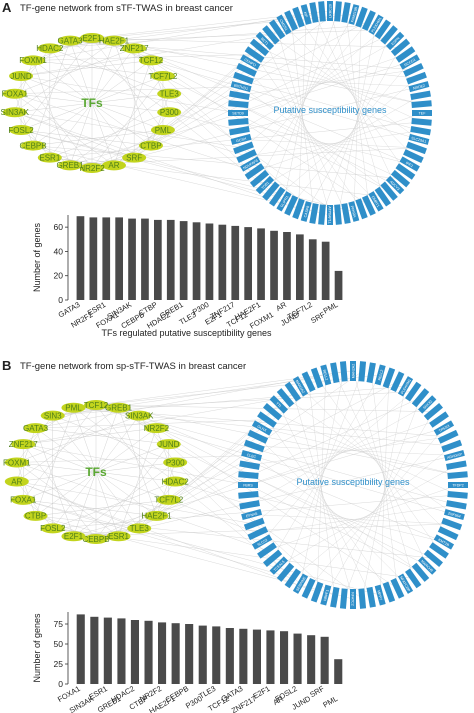  I want to click on tf-node: FOXM1, so click(33, 60).